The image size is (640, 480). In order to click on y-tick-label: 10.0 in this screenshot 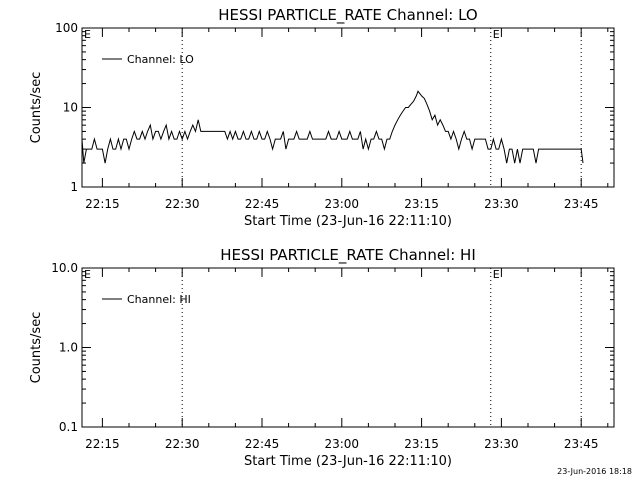, I will do `click(64, 268)`.